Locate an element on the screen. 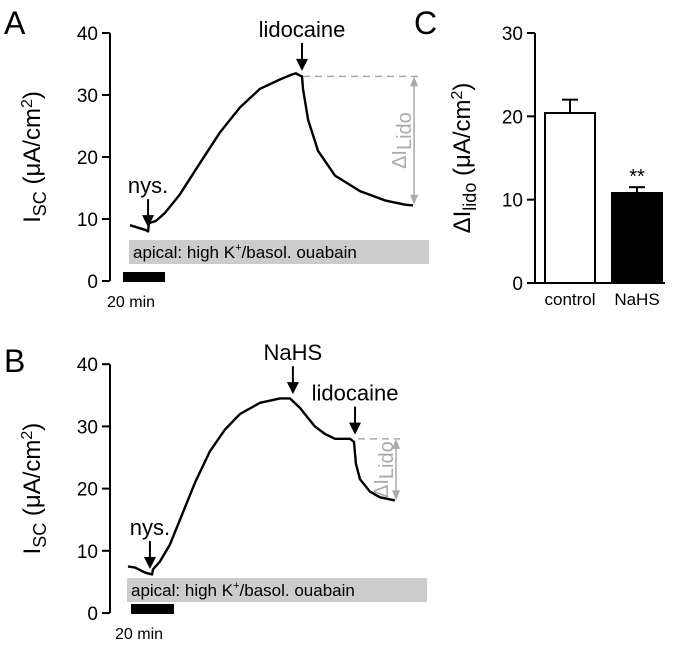 Image resolution: width=674 pixels, height=652 pixels. significance-label: ** is located at coordinates (637, 177).